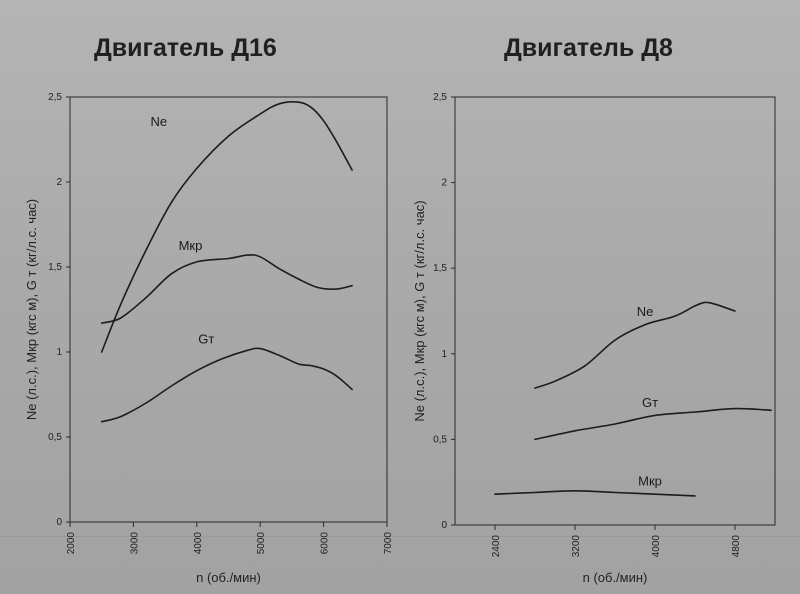 The width and height of the screenshot is (800, 594). I want to click on x-tick-label: 6000, so click(325, 543).